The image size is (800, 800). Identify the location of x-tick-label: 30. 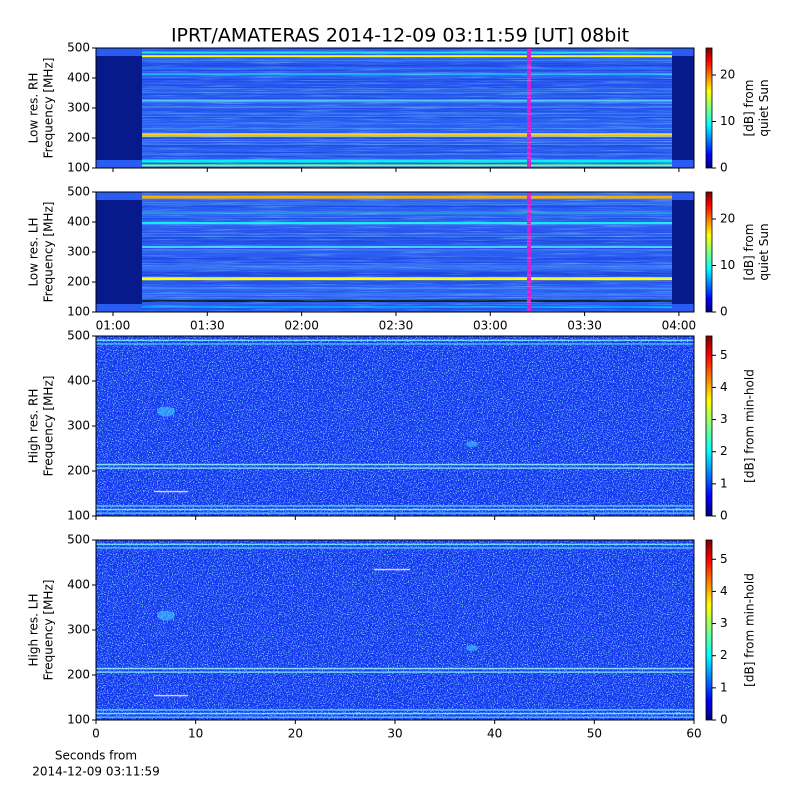
(394, 734).